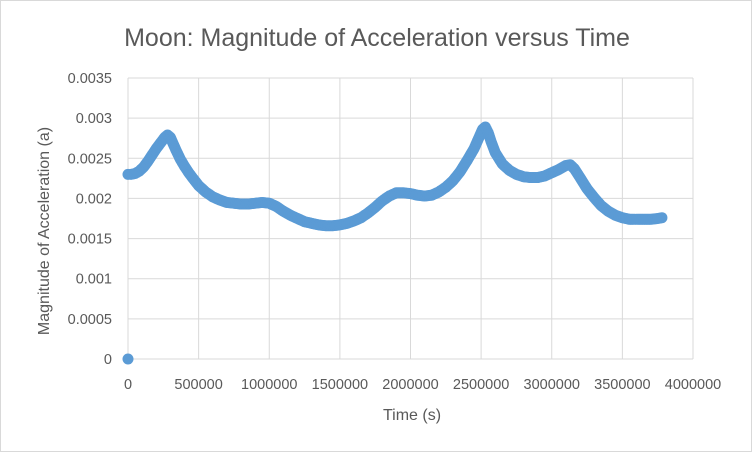 The image size is (752, 452). Describe the element at coordinates (94, 199) in the screenshot. I see `y-tick-label: 0.002` at that location.